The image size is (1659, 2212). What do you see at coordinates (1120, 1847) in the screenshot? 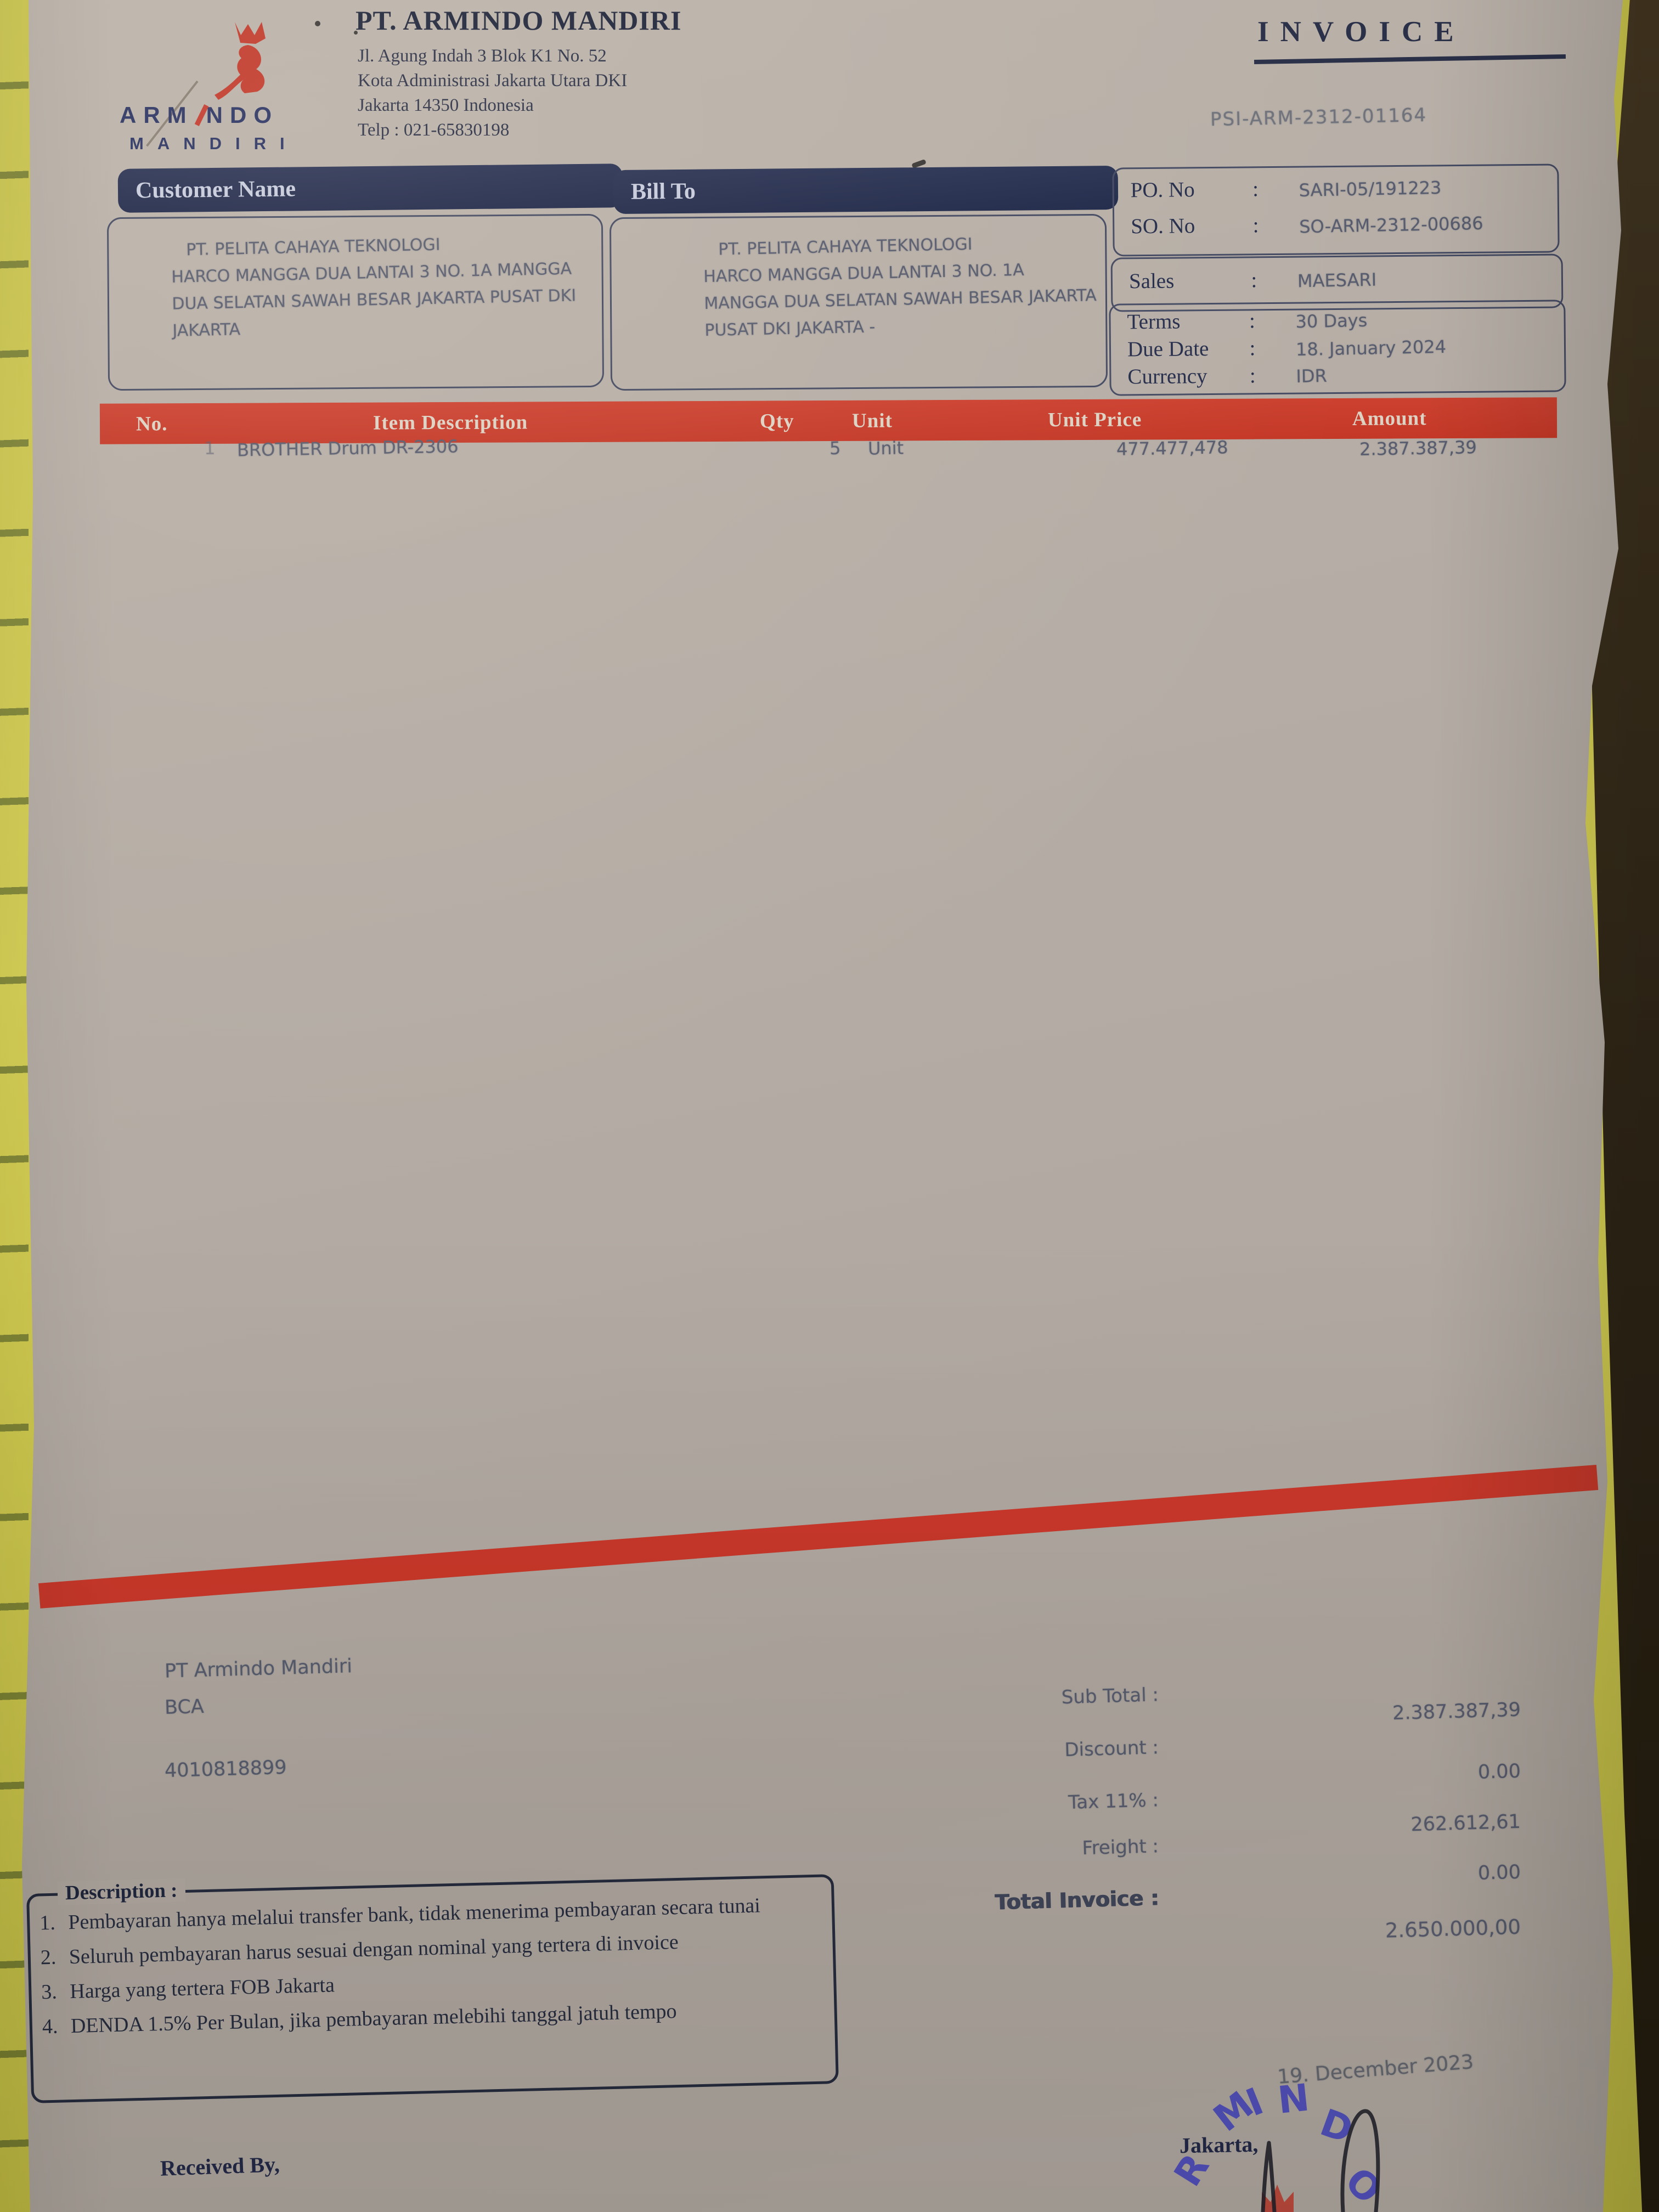
I see `freight-label: Freight :` at bounding box center [1120, 1847].